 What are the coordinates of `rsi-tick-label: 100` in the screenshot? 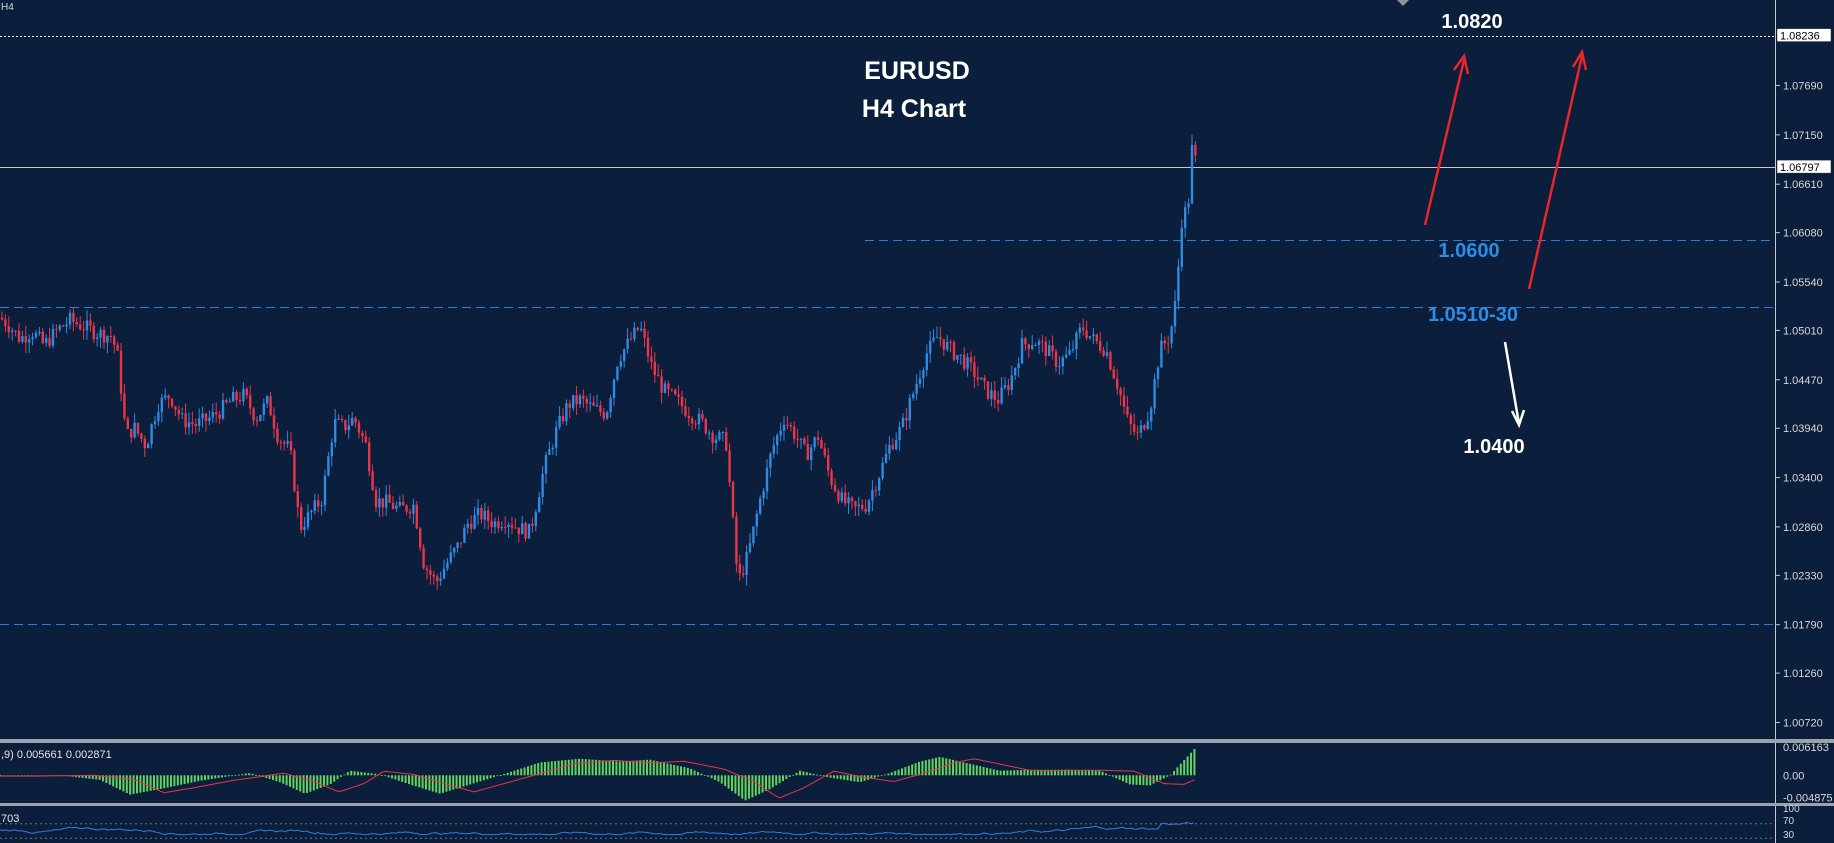 It's located at (1791, 809).